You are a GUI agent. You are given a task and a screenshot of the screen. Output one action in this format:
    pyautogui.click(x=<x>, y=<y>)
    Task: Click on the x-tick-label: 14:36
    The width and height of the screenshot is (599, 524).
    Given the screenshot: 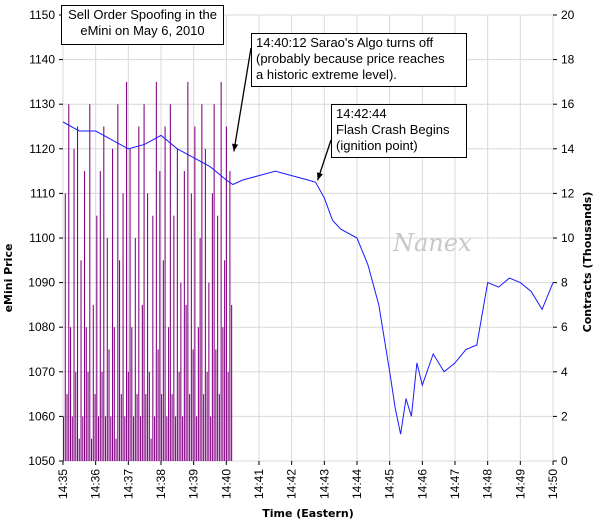 What is the action you would take?
    pyautogui.click(x=96, y=484)
    